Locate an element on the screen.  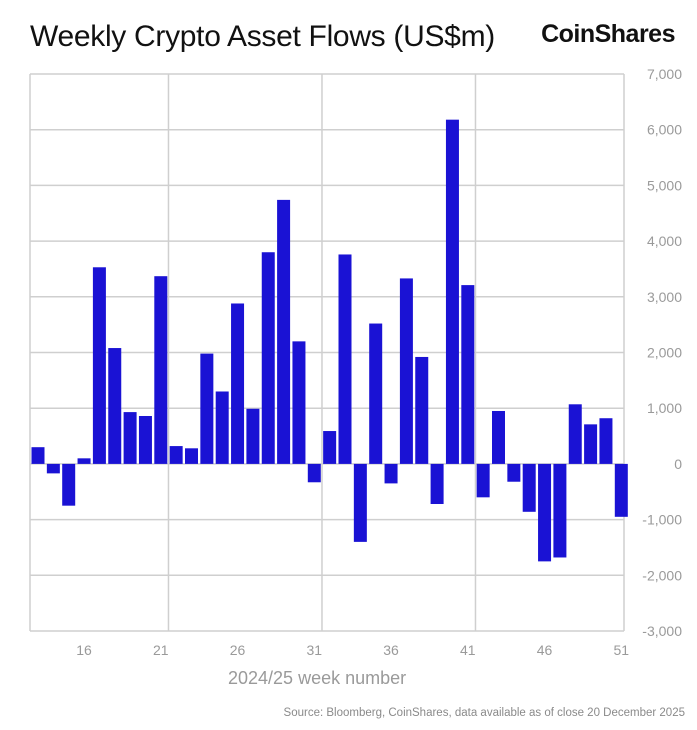
y-tick-label: 1,000 is located at coordinates (664, 408).